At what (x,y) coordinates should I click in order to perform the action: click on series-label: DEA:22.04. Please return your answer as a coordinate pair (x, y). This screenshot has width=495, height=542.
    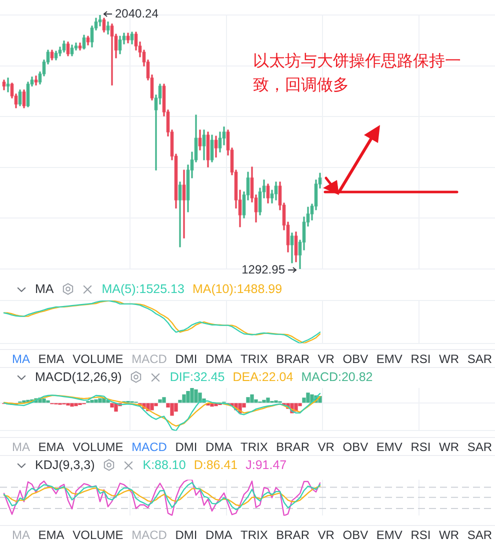
    Looking at the image, I should click on (263, 377).